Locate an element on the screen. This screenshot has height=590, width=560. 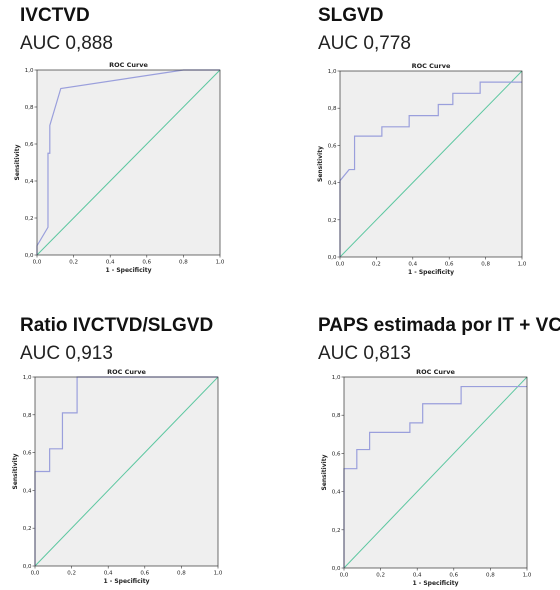
panel-auc: AUC 0,778 is located at coordinates (364, 43).